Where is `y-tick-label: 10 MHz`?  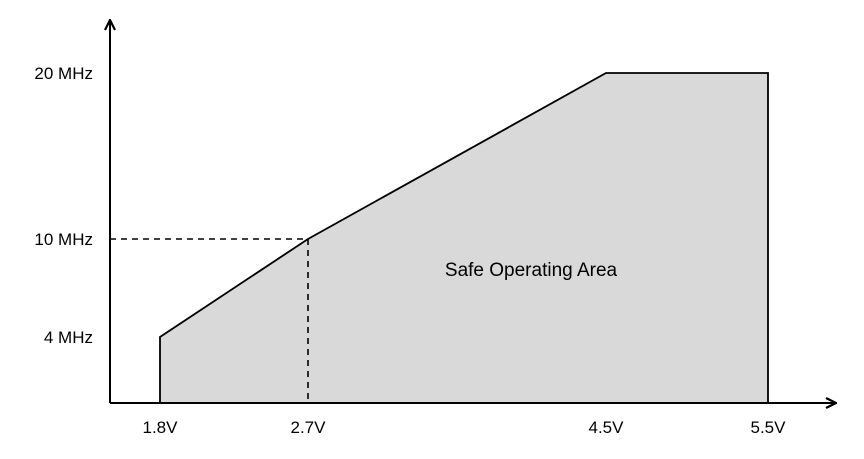 y-tick-label: 10 MHz is located at coordinates (63, 239).